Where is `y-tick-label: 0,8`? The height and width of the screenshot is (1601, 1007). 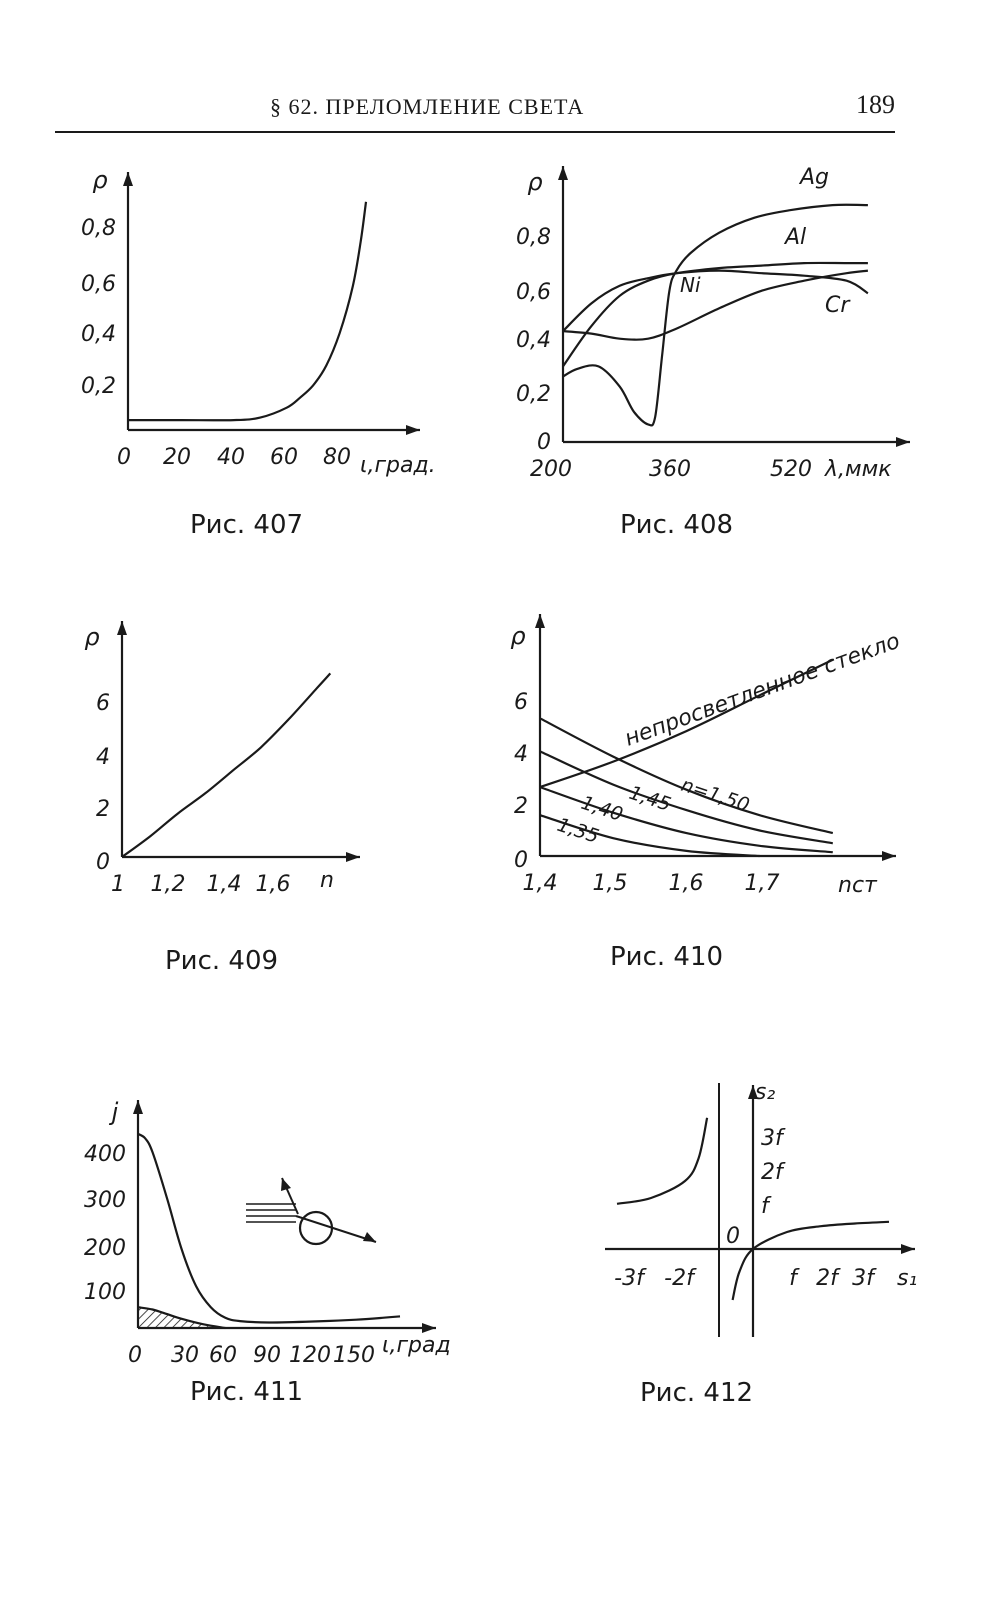
y-tick-label: 0,8 is located at coordinates (98, 228).